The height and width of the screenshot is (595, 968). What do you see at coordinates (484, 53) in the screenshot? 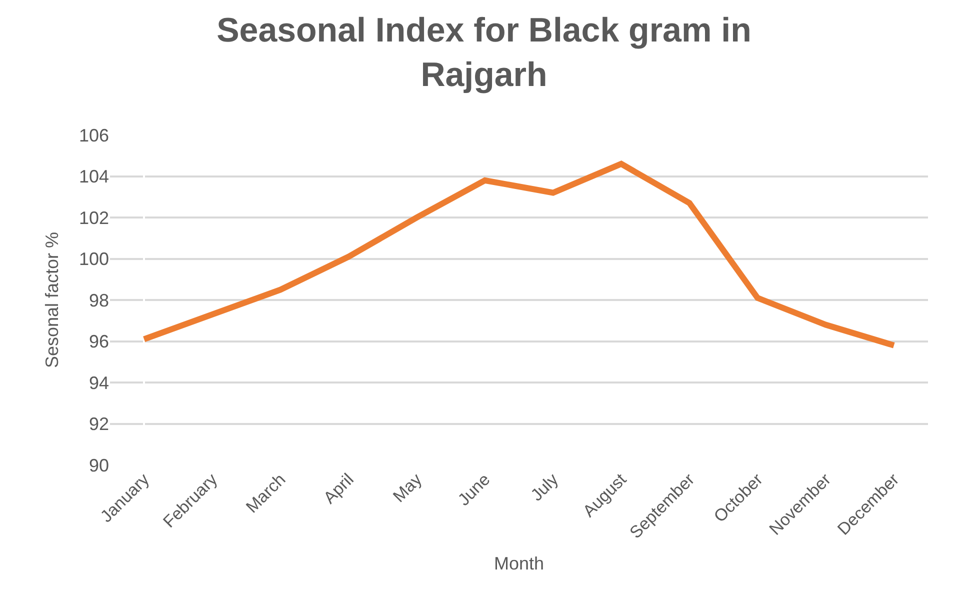
I see `chart-title: Seasonal Index for Black gram in Rajgarh` at bounding box center [484, 53].